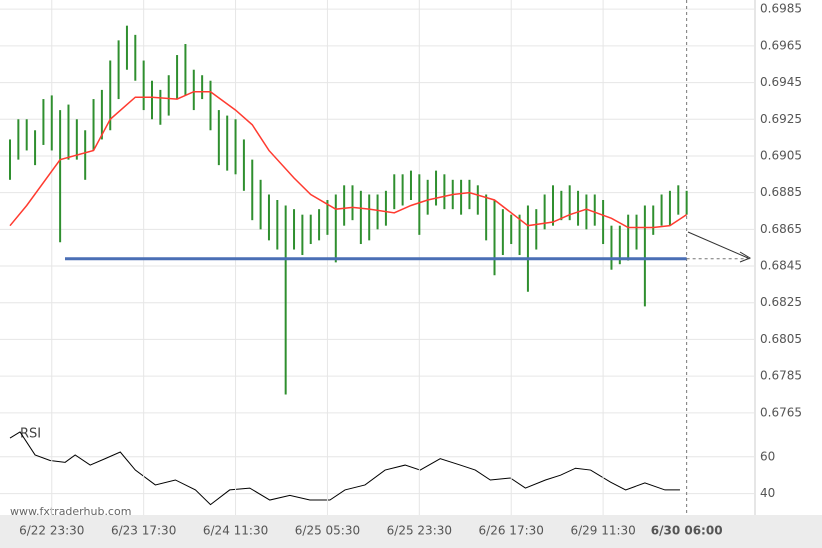 The width and height of the screenshot is (822, 548). I want to click on y-tick-label: 0.6765, so click(781, 412).